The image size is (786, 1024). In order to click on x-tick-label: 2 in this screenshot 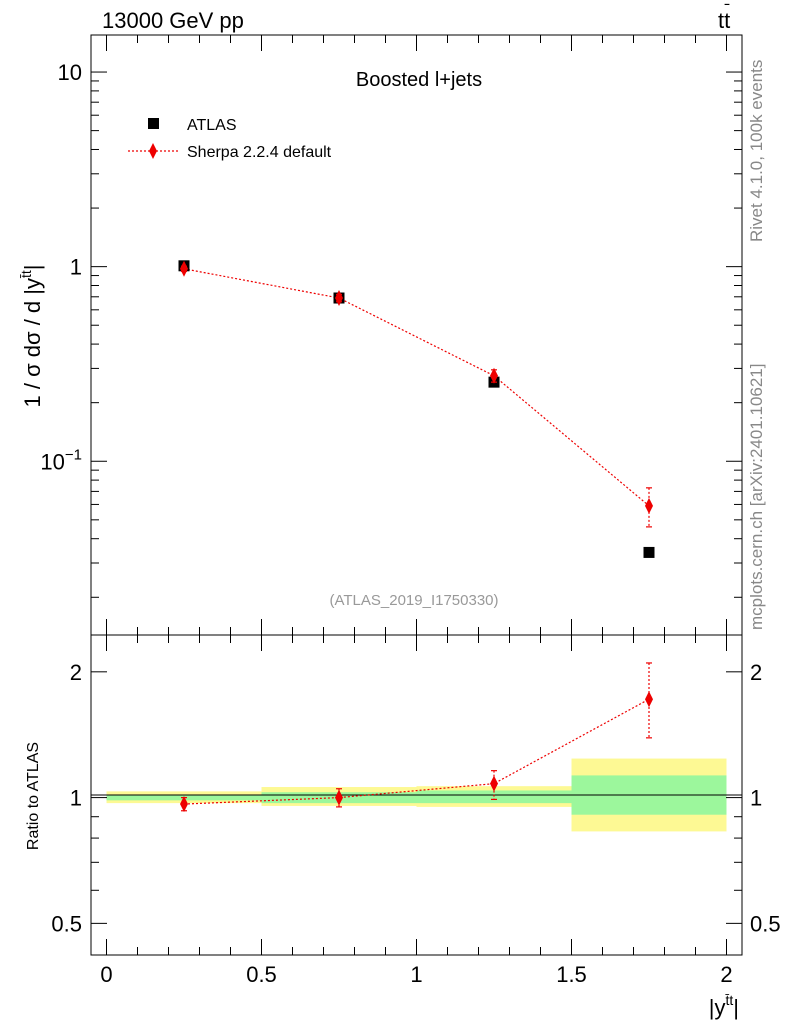, I will do `click(726, 974)`.